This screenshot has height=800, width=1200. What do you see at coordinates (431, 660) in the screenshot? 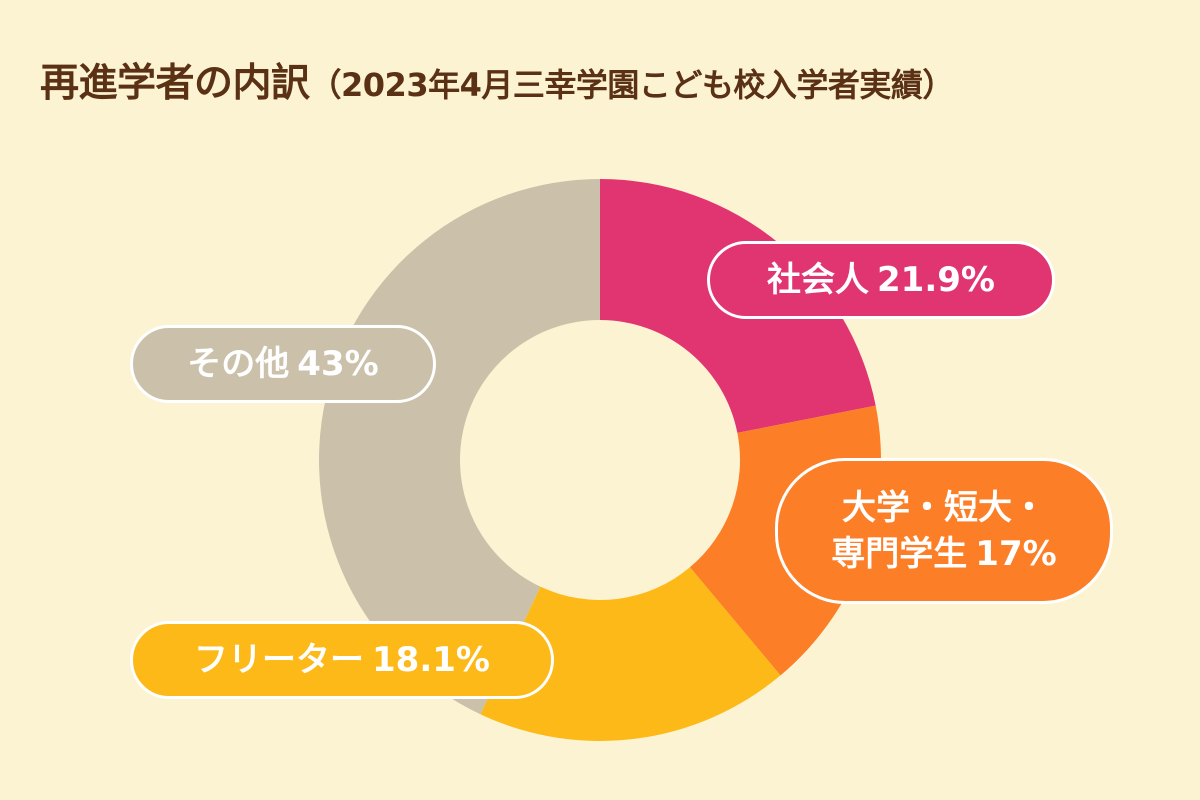
I see `slice-value-freeter: 18.1%` at bounding box center [431, 660].